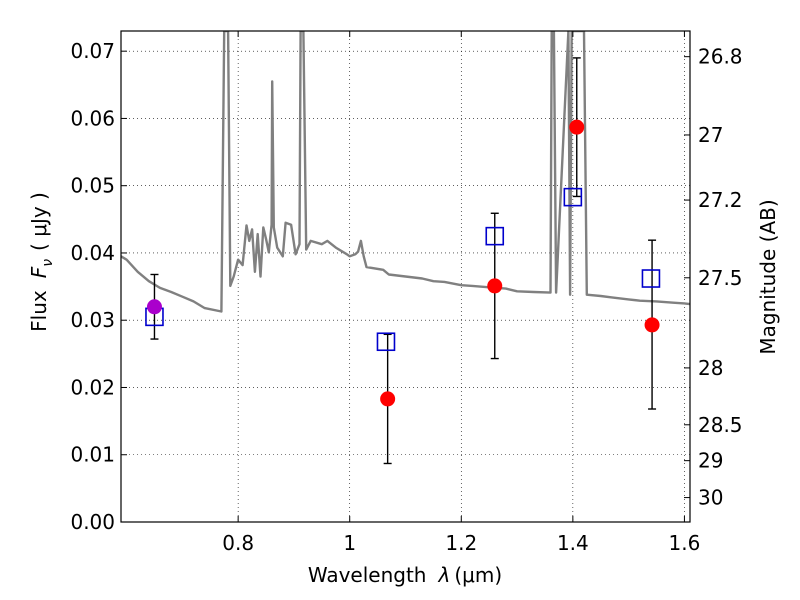 Image resolution: width=800 pixels, height=600 pixels. What do you see at coordinates (41, 262) in the screenshot?
I see `y-axis-label: FluxFν( μJy )` at bounding box center [41, 262].